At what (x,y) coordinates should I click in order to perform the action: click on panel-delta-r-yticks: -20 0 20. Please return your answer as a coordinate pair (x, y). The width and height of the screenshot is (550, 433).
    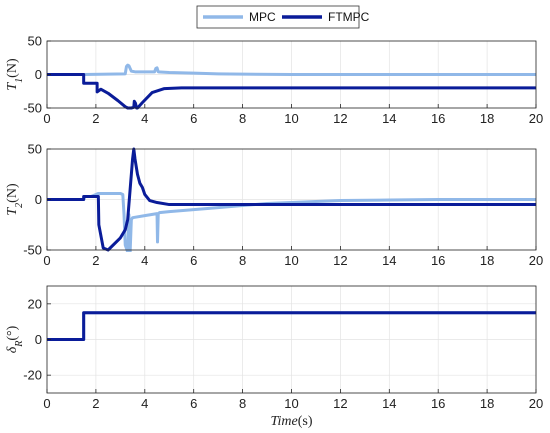
    Looking at the image, I should click on (37, 339).